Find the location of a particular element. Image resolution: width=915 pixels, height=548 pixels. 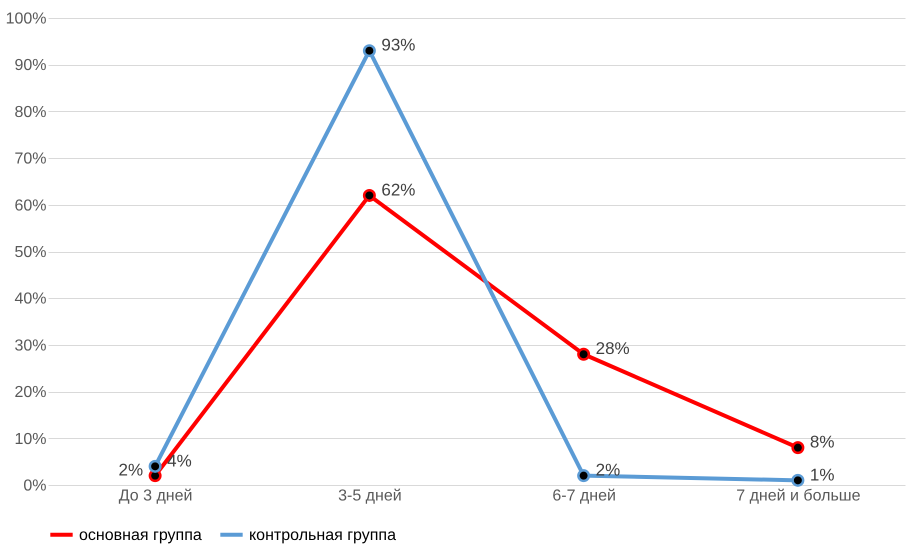

x-tick-label: До 3 дней is located at coordinates (155, 496).